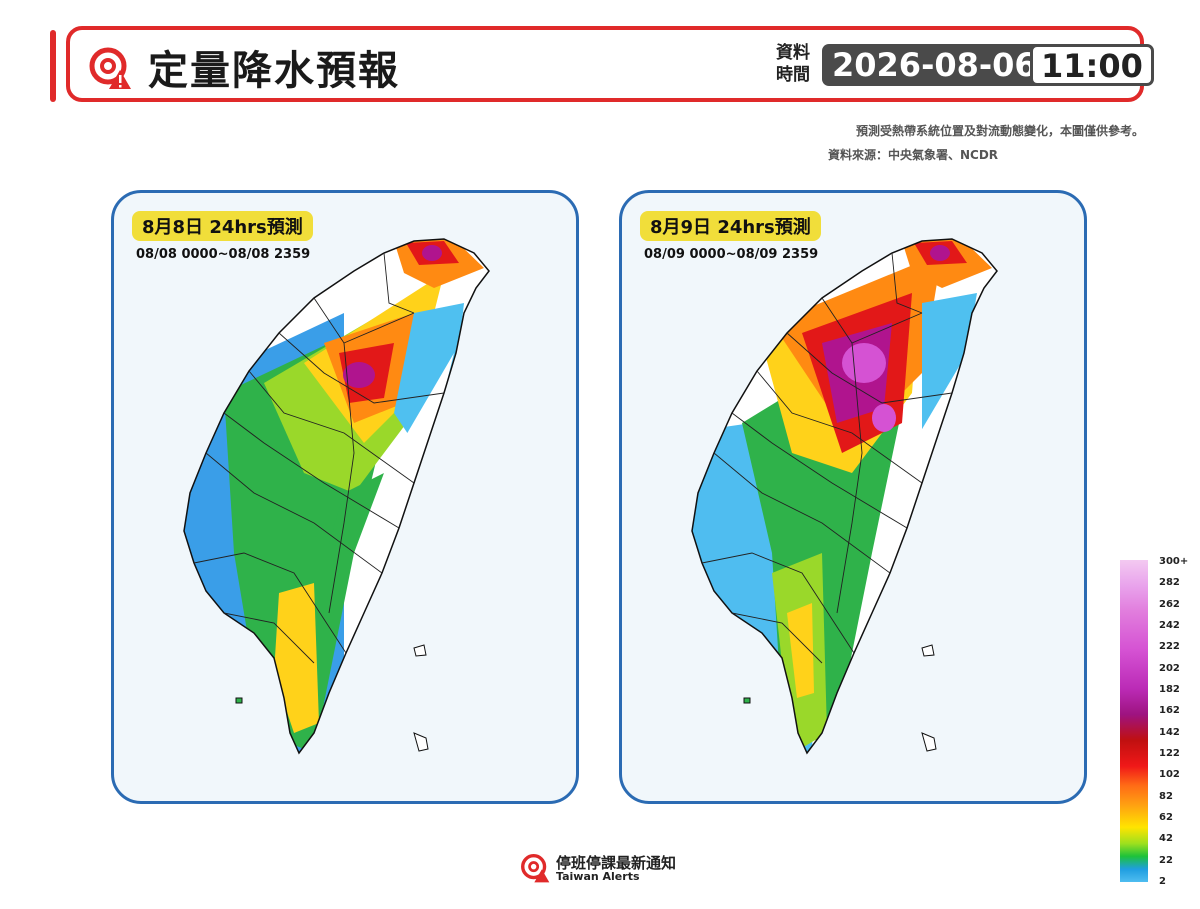 This screenshot has width=1200, height=909. I want to click on map-range-aug9: 08/09 0000~08/09 2359, so click(731, 254).